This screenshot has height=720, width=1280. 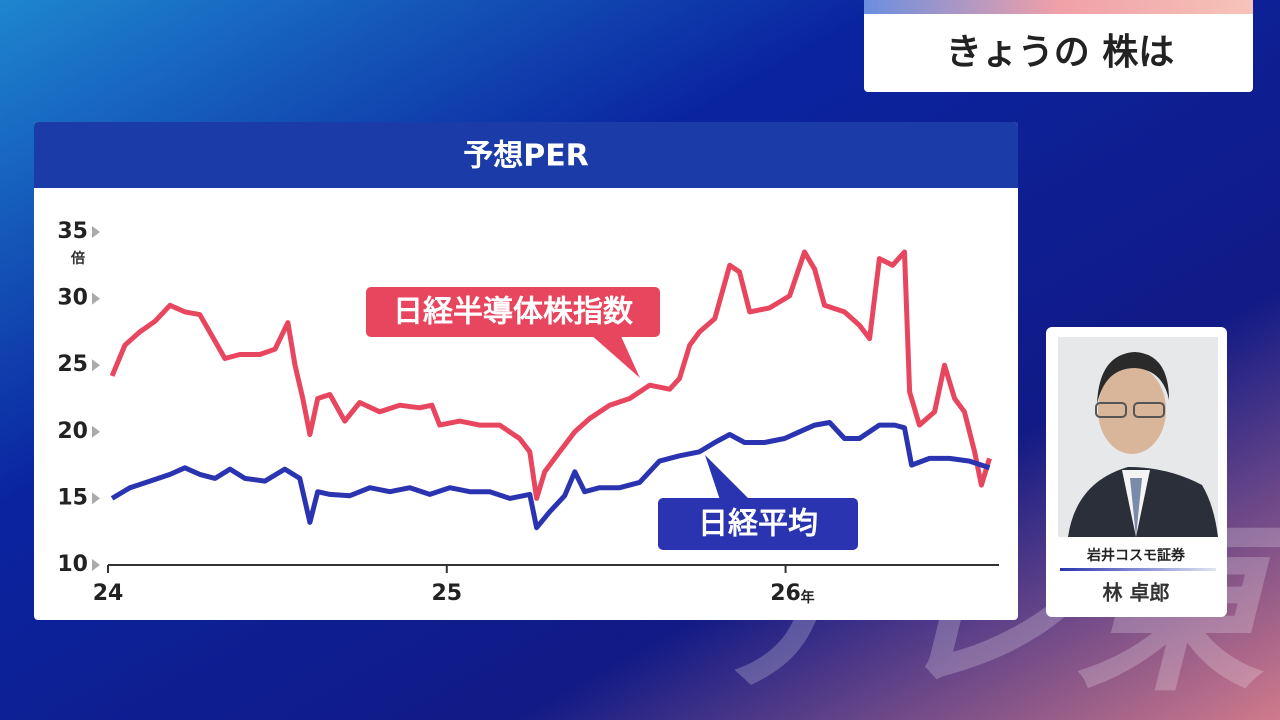 I want to click on header-strip, so click(x=1058, y=7).